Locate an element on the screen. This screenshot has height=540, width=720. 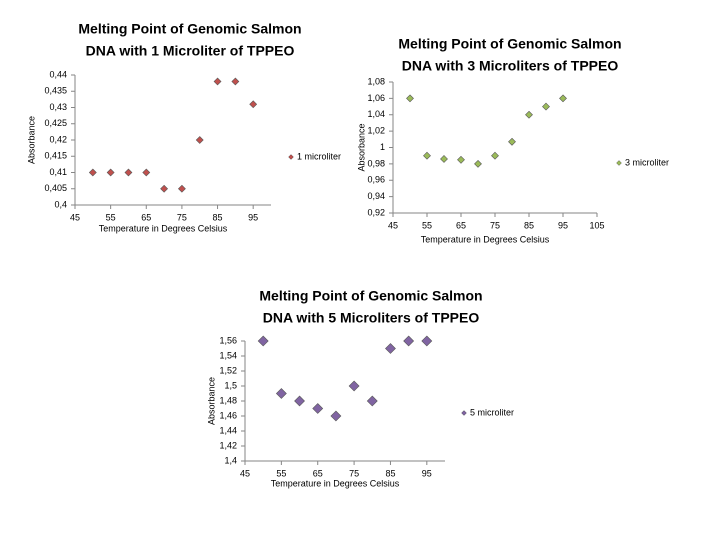
y-tick-label: 1,06 is located at coordinates (376, 98).